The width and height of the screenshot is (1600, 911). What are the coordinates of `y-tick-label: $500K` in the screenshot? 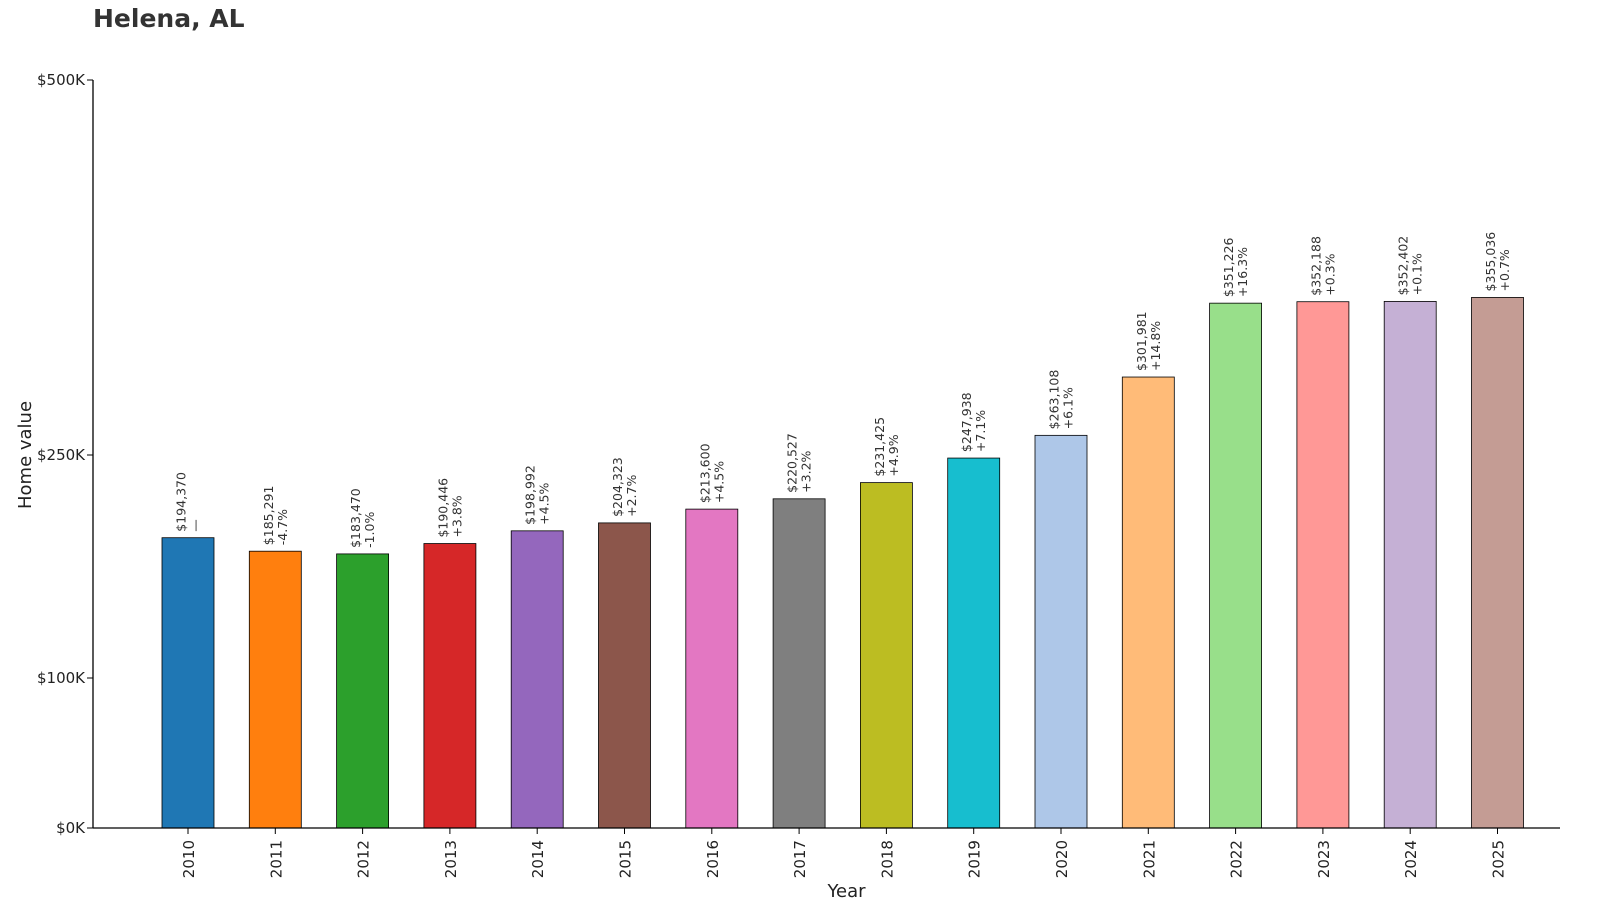 It's located at (61, 80).